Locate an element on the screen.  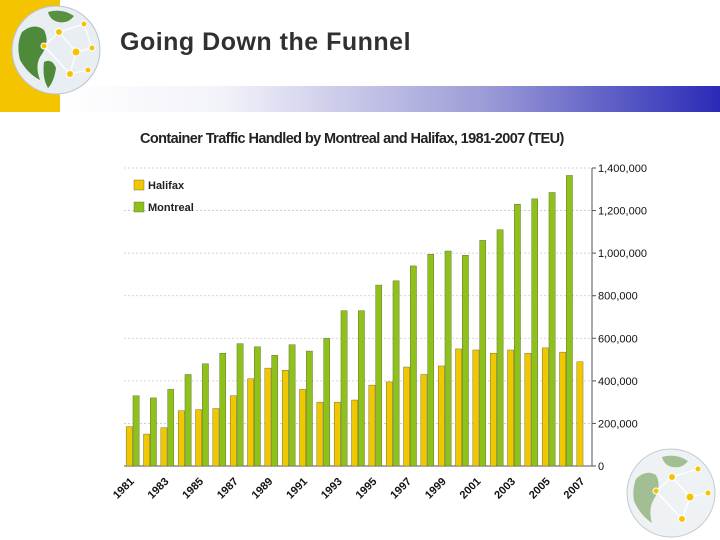
bar-halifax-2004 is located at coordinates (528, 409).